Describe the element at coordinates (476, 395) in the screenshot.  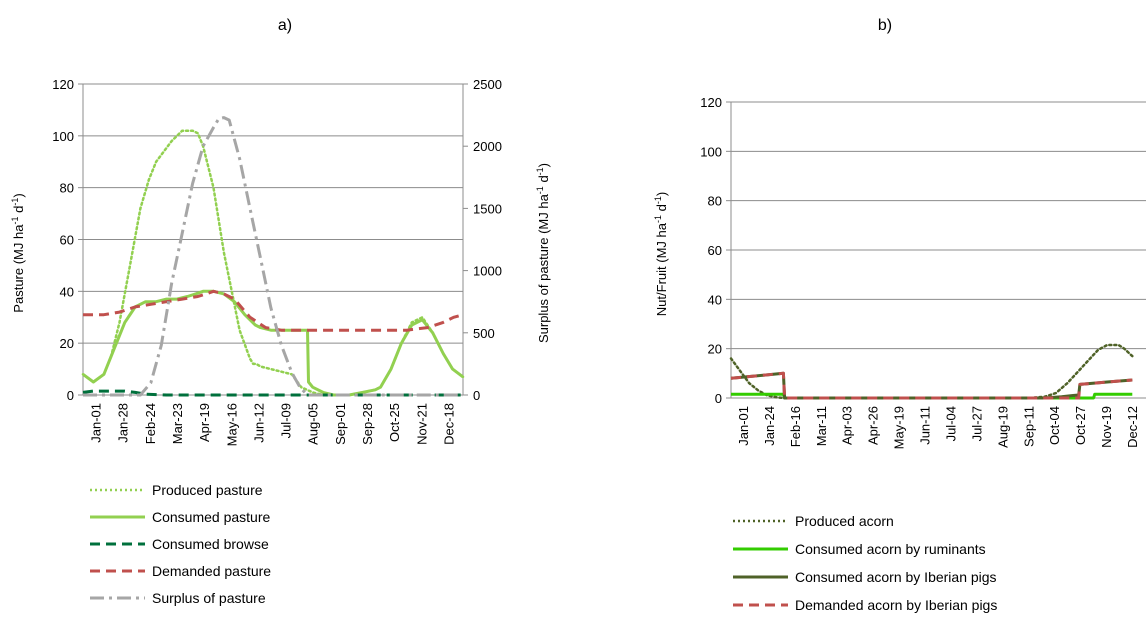
I see `y-right-tick-label: 0` at that location.